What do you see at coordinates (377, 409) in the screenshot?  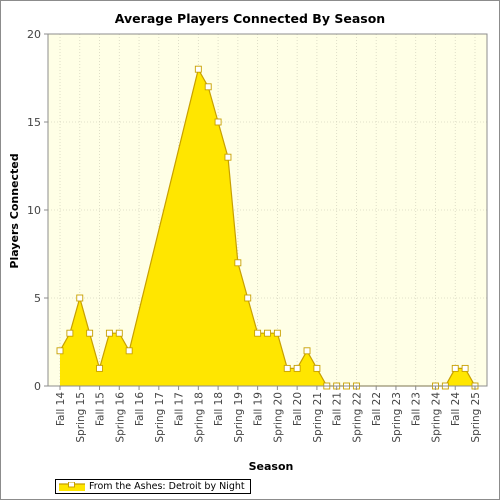 I see `x-tick-label: Fall 22` at bounding box center [377, 409].